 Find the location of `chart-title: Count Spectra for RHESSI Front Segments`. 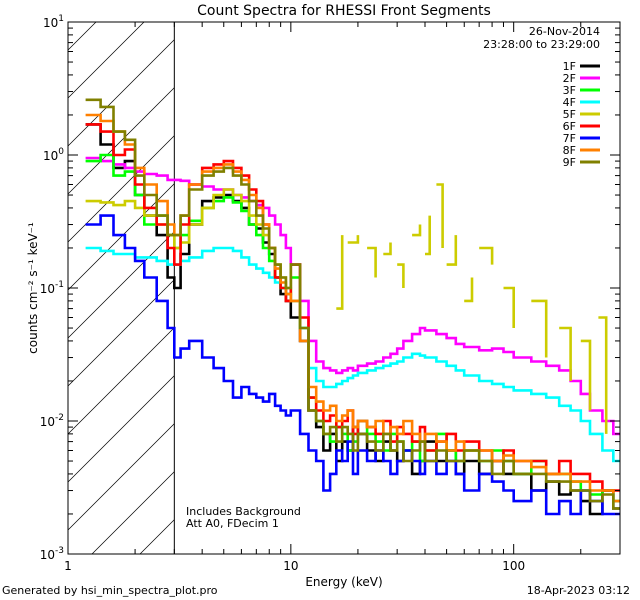

chart-title: Count Spectra for RHESSI Front Segments is located at coordinates (344, 11).